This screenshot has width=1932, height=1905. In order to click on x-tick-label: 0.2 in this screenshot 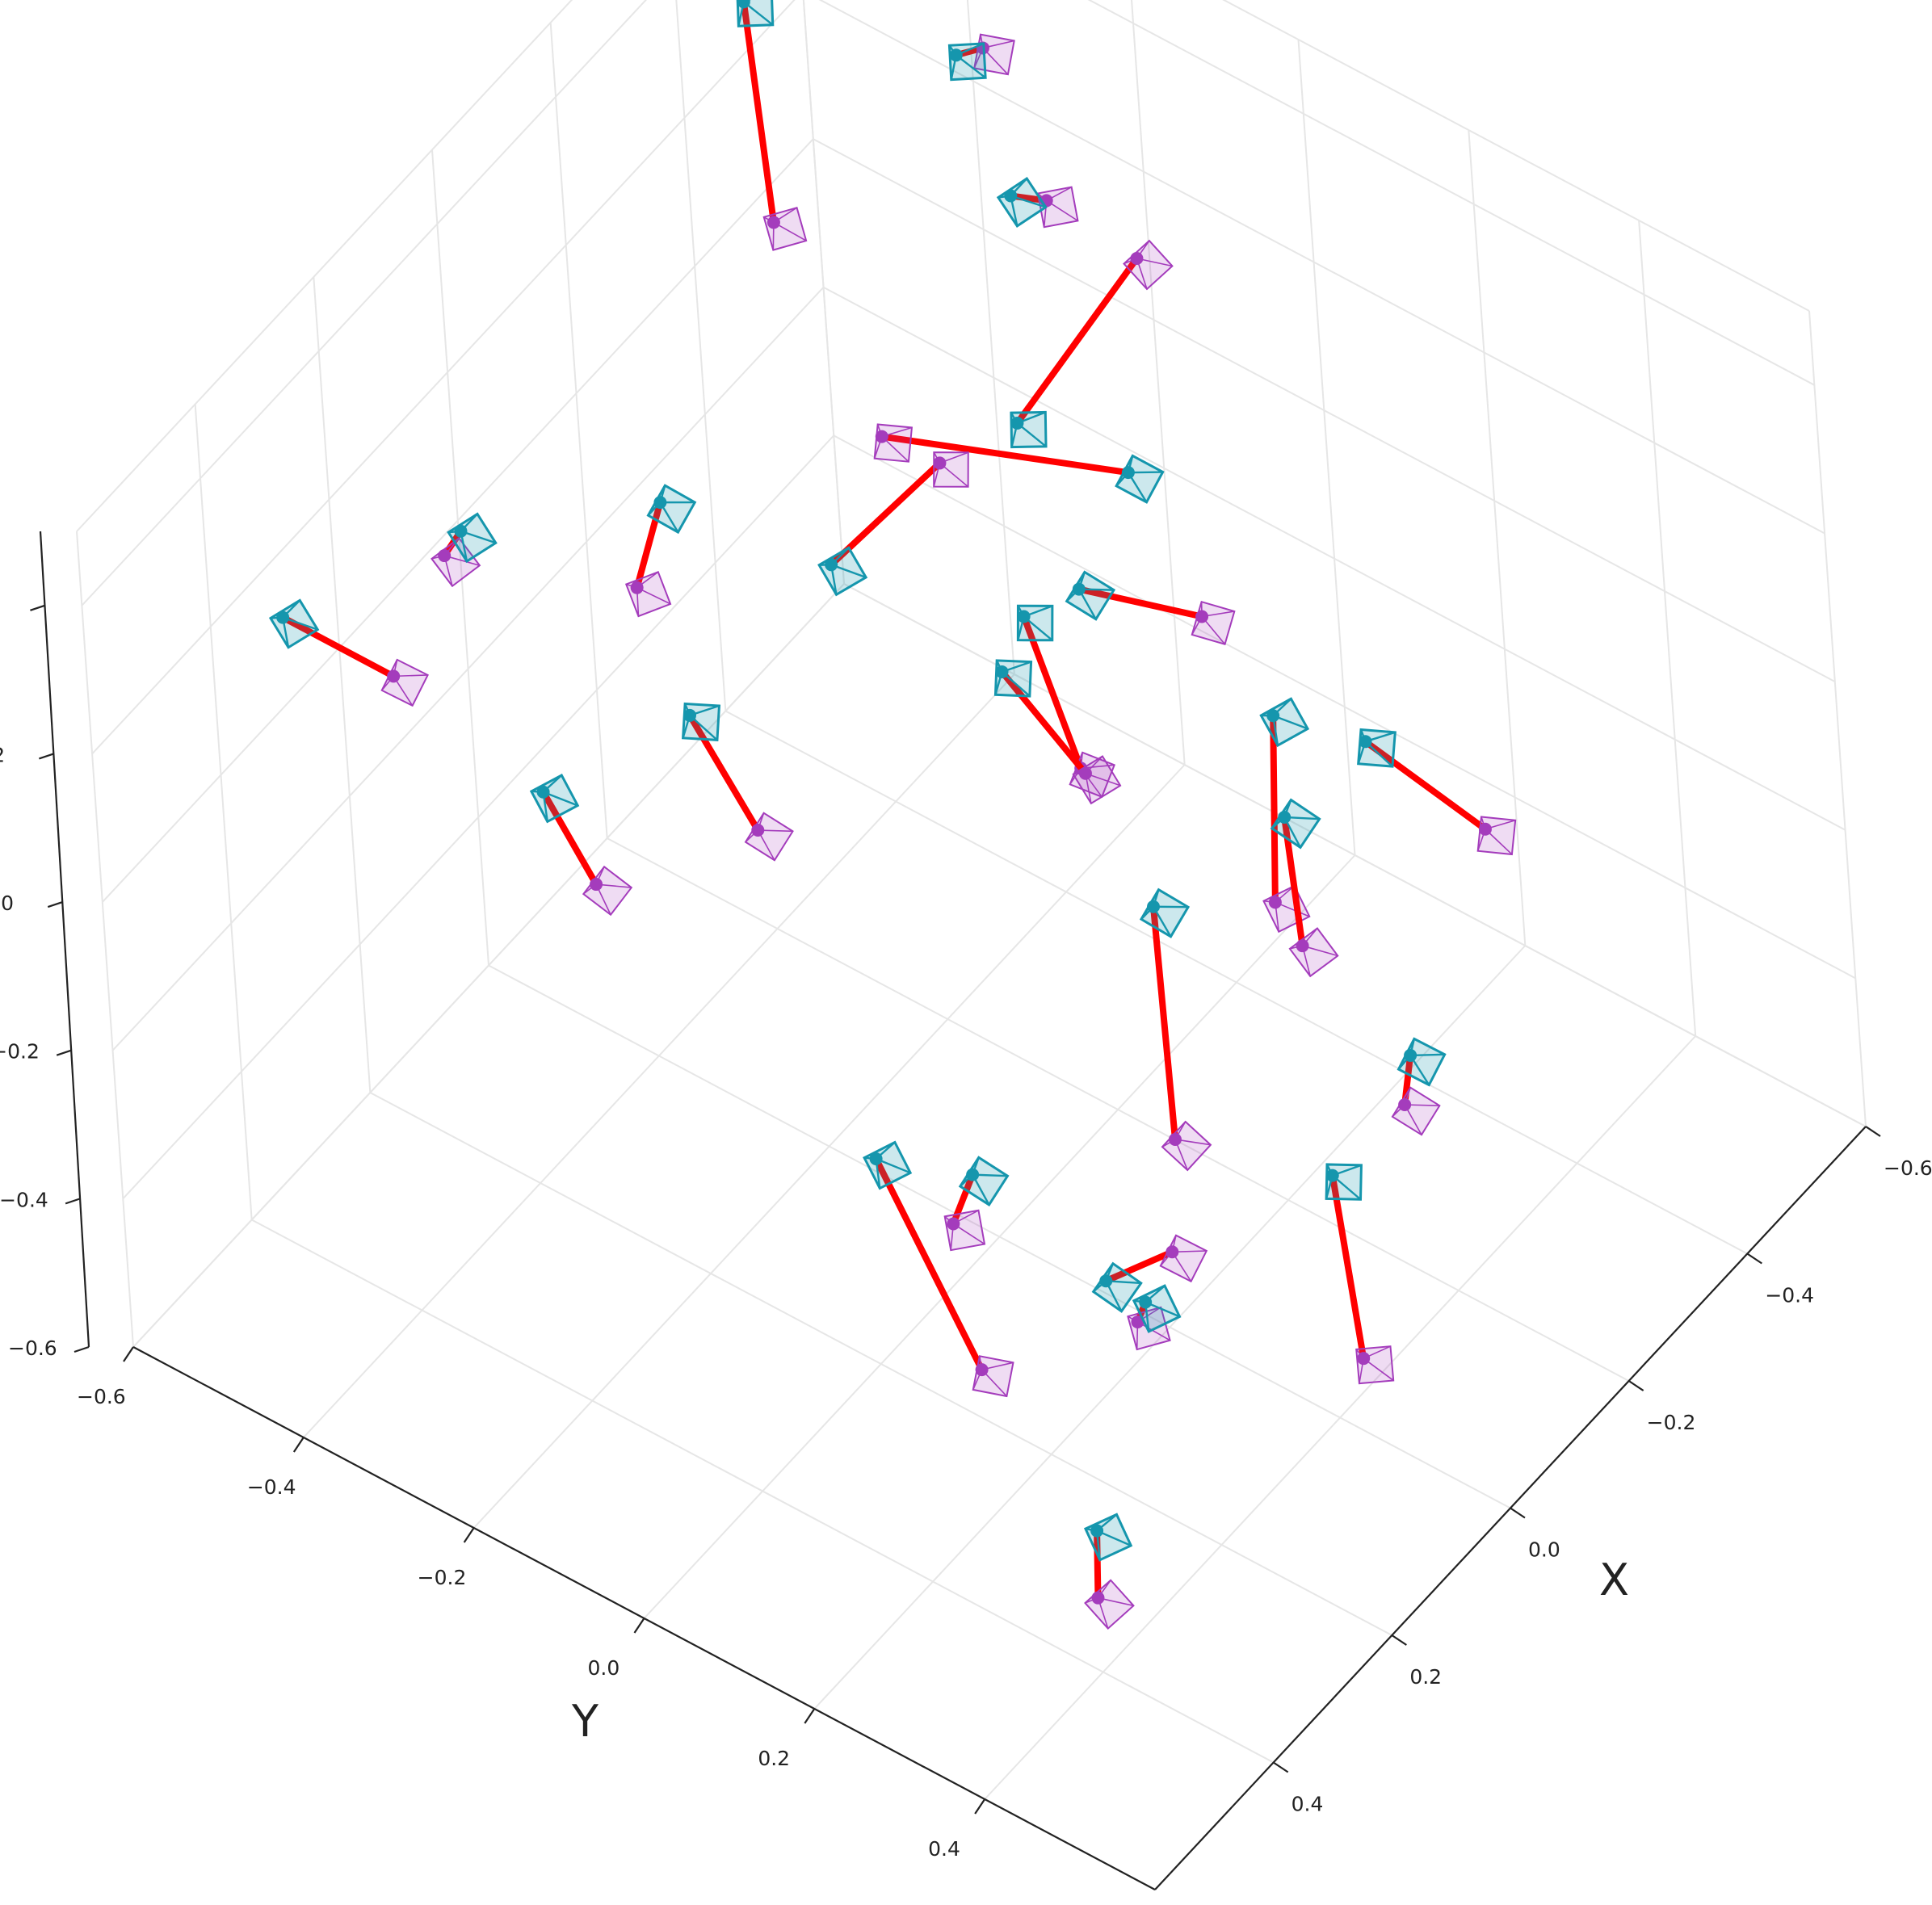, I will do `click(1425, 1677)`.